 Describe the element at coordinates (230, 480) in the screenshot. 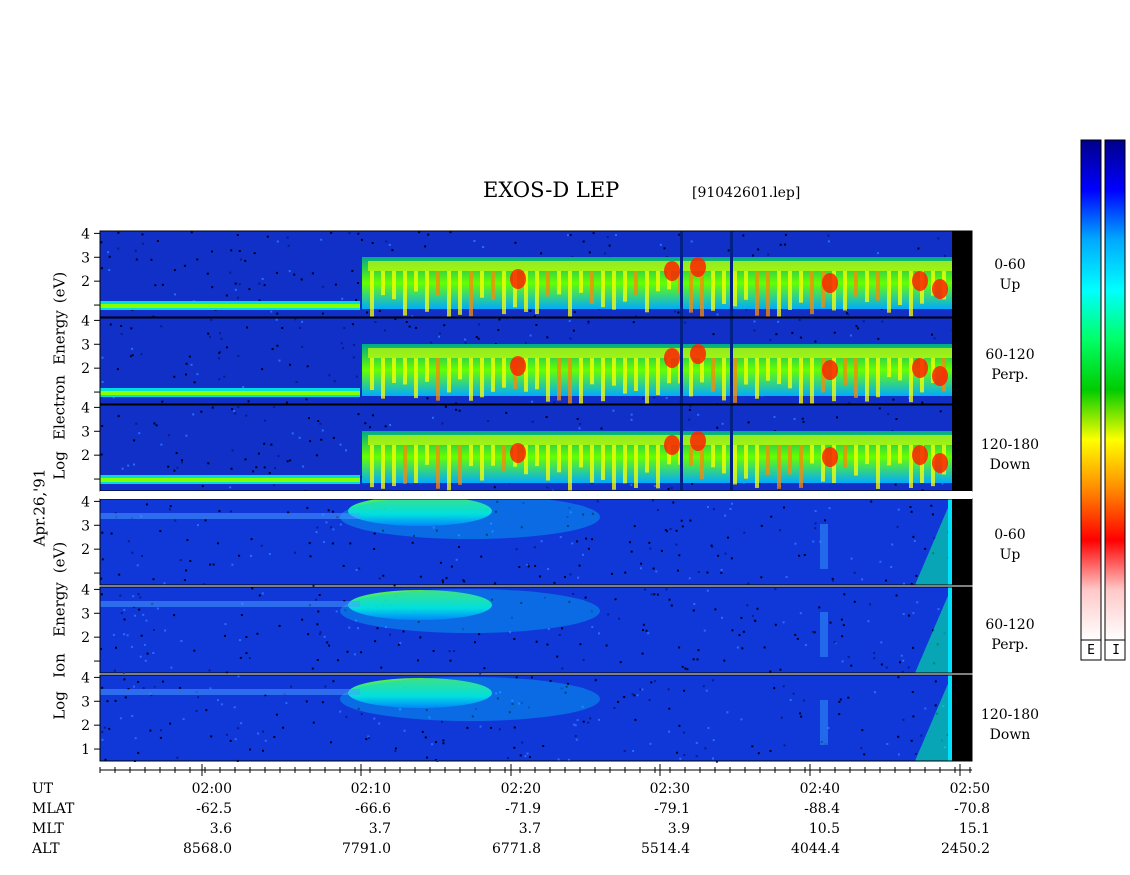

I see `electron-low-band-core` at that location.